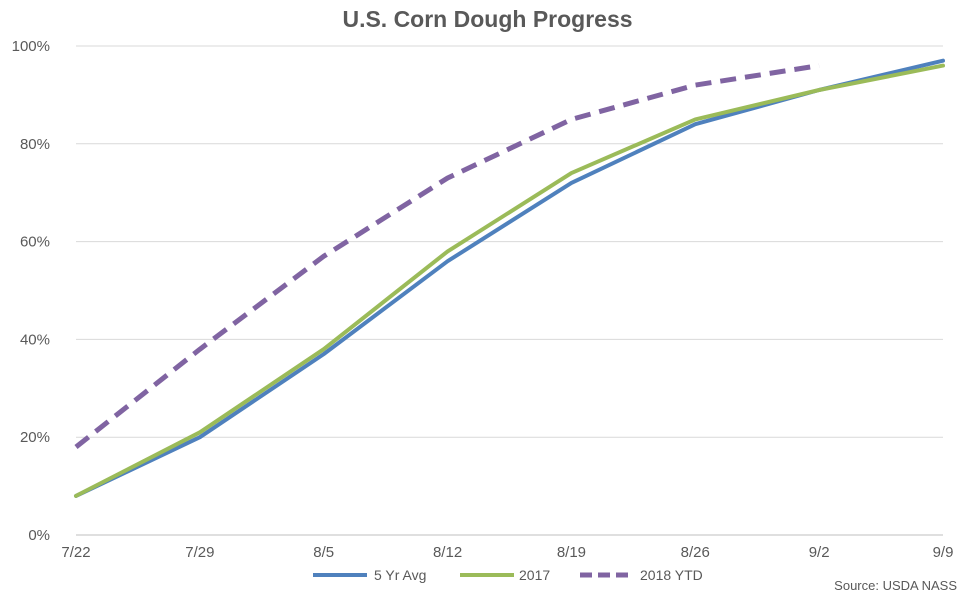 The width and height of the screenshot is (975, 601). I want to click on x-tick-label: 8/19, so click(571, 552).